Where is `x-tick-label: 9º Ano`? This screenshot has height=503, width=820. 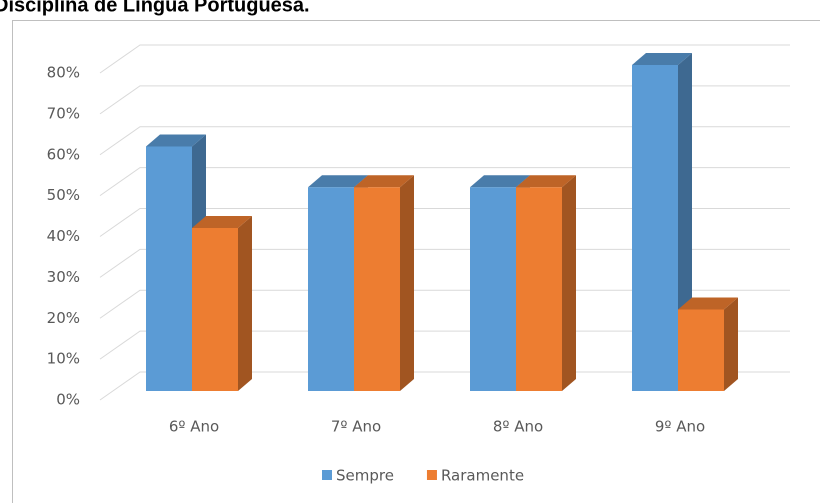 x-tick-label: 9º Ano is located at coordinates (680, 427).